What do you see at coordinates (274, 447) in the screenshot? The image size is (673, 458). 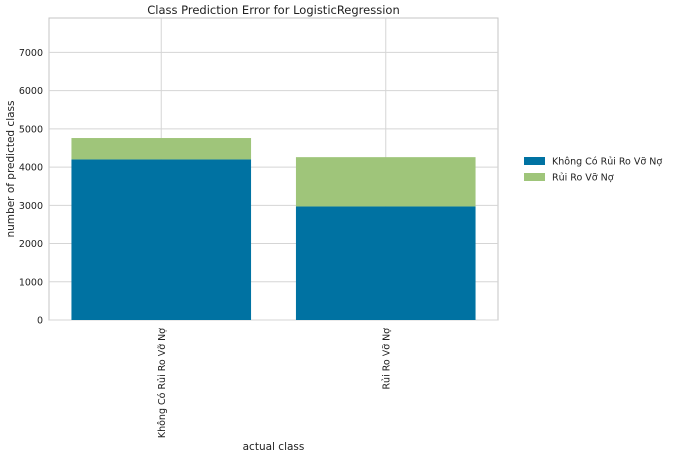 I see `x-axis-label: actual class` at bounding box center [274, 447].